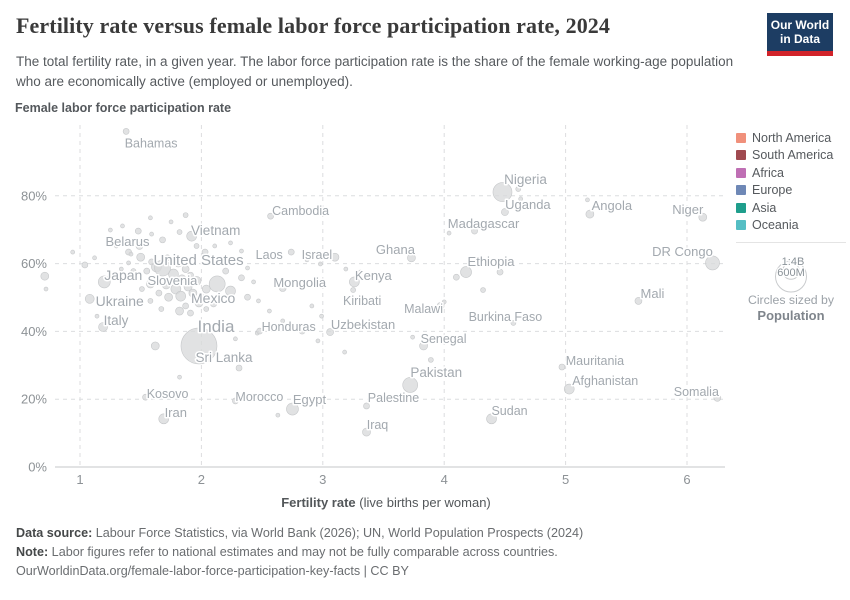  Describe the element at coordinates (104, 282) in the screenshot. I see `data-point-japan` at that location.